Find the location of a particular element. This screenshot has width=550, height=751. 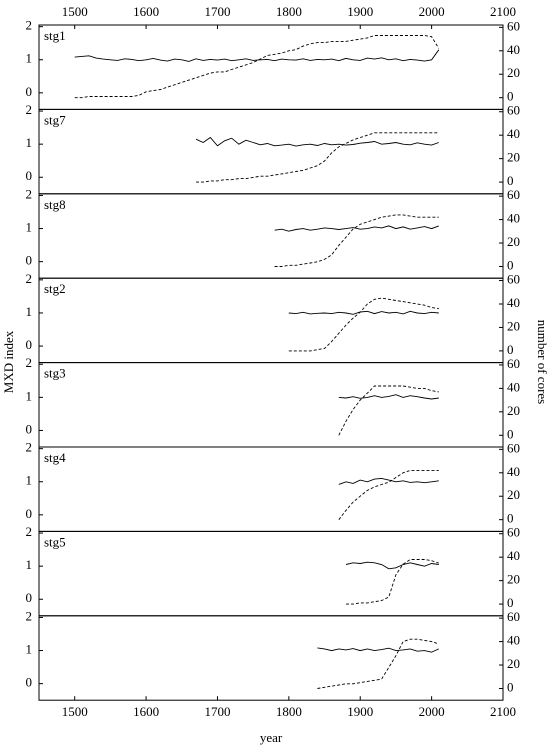

panel-title: stg7 is located at coordinates (55, 119).